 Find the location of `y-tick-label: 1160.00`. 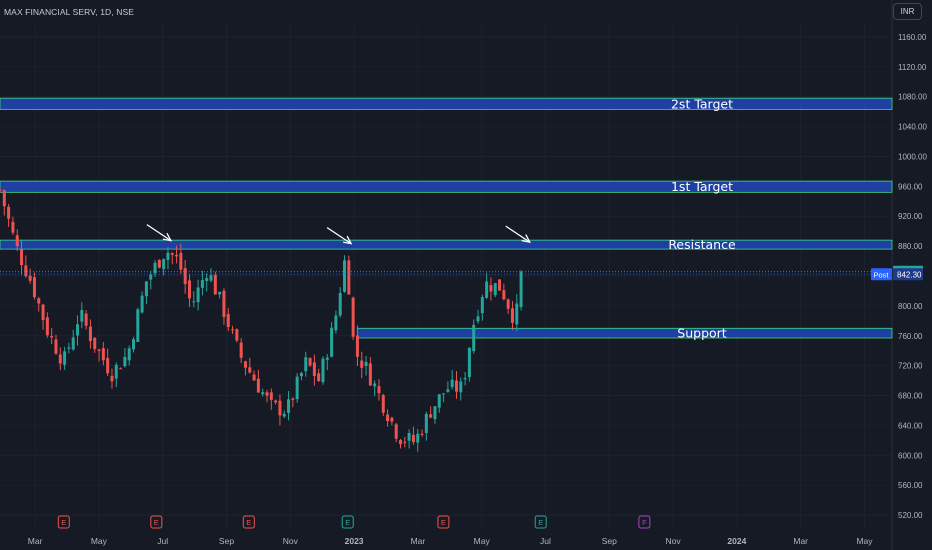

y-tick-label: 1160.00 is located at coordinates (912, 37).